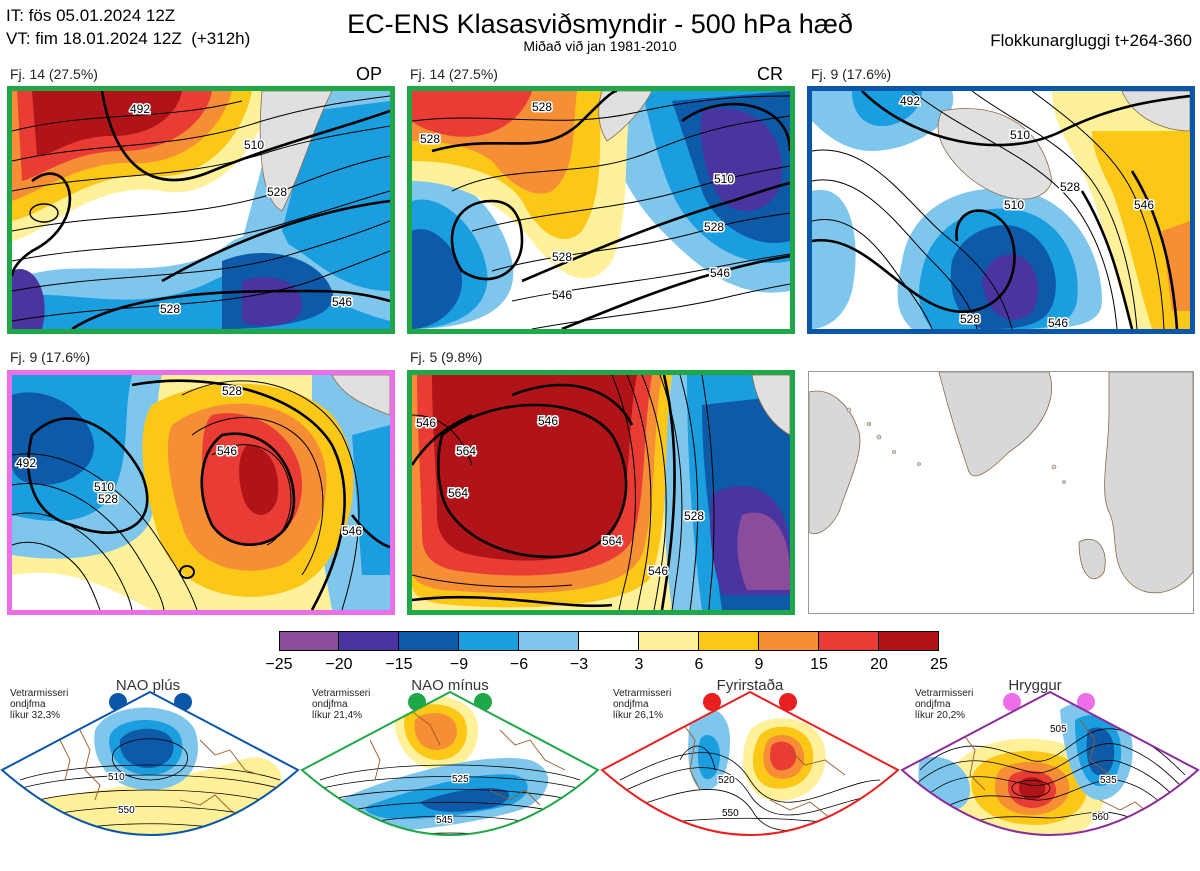  I want to click on contour-label: 520, so click(726, 780).